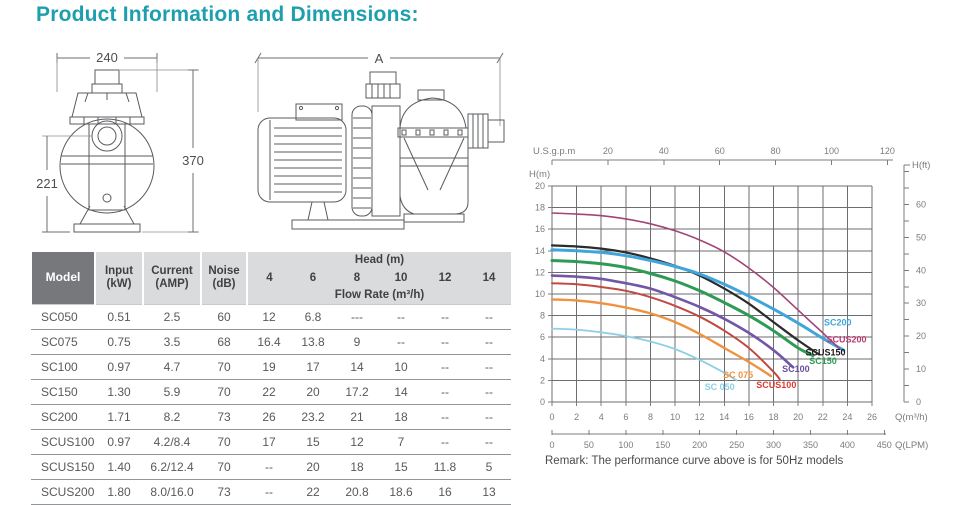 This screenshot has width=959, height=505. What do you see at coordinates (401, 492) in the screenshot?
I see `value-cell: 18.6` at bounding box center [401, 492].